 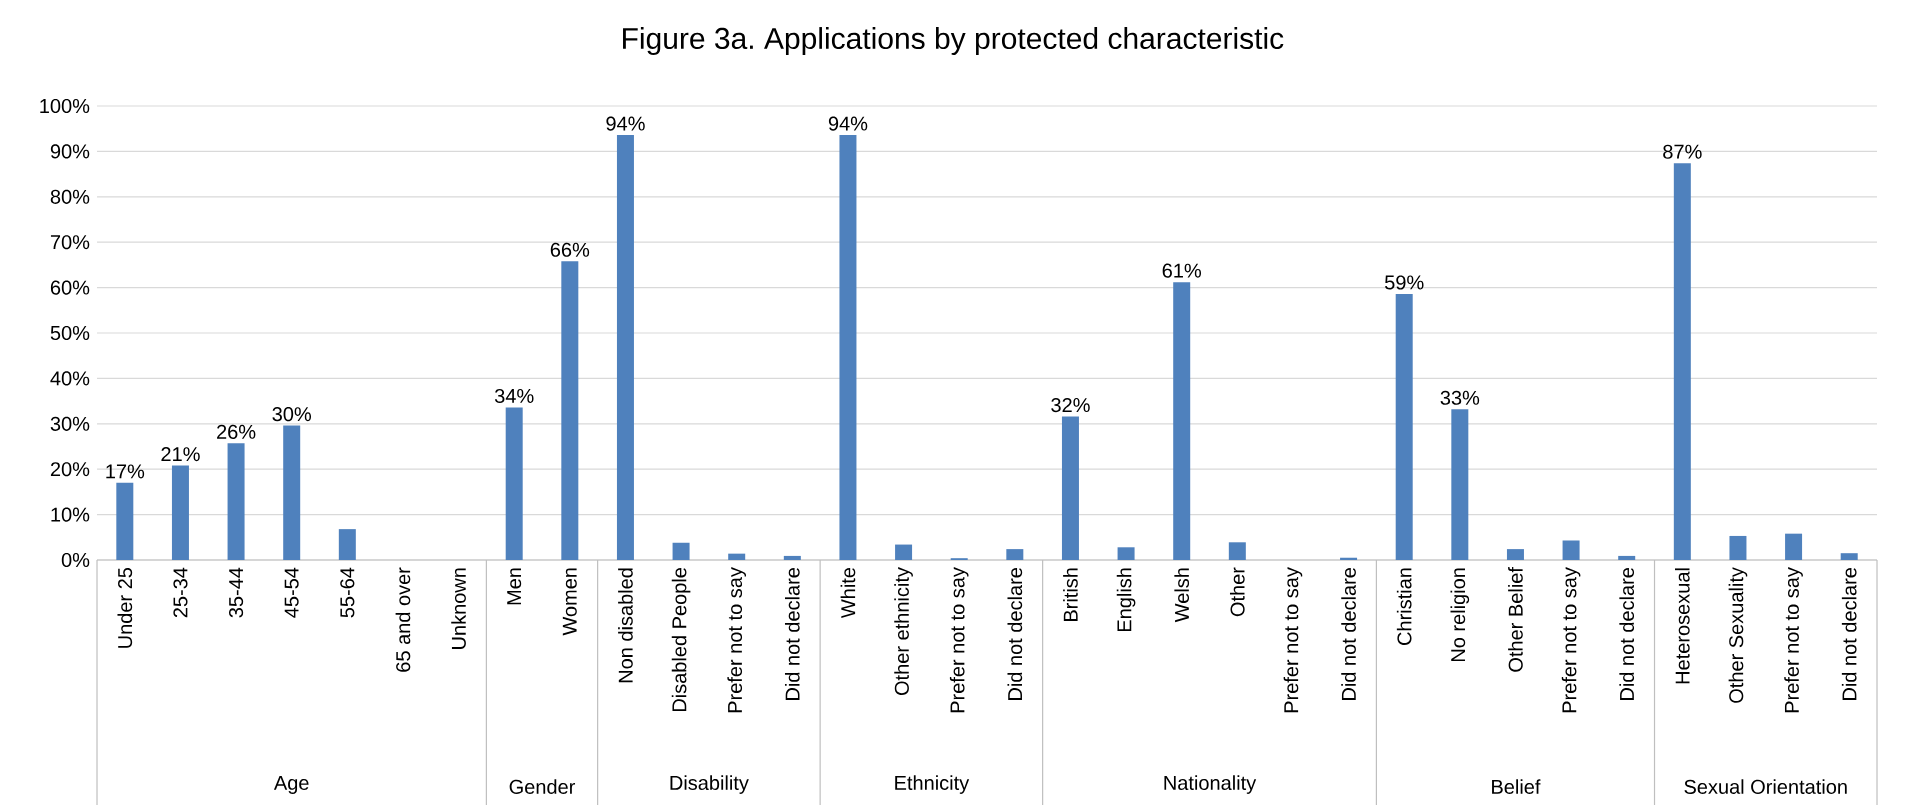 What do you see at coordinates (236, 592) in the screenshot?
I see `x-tick-label: 35-44` at bounding box center [236, 592].